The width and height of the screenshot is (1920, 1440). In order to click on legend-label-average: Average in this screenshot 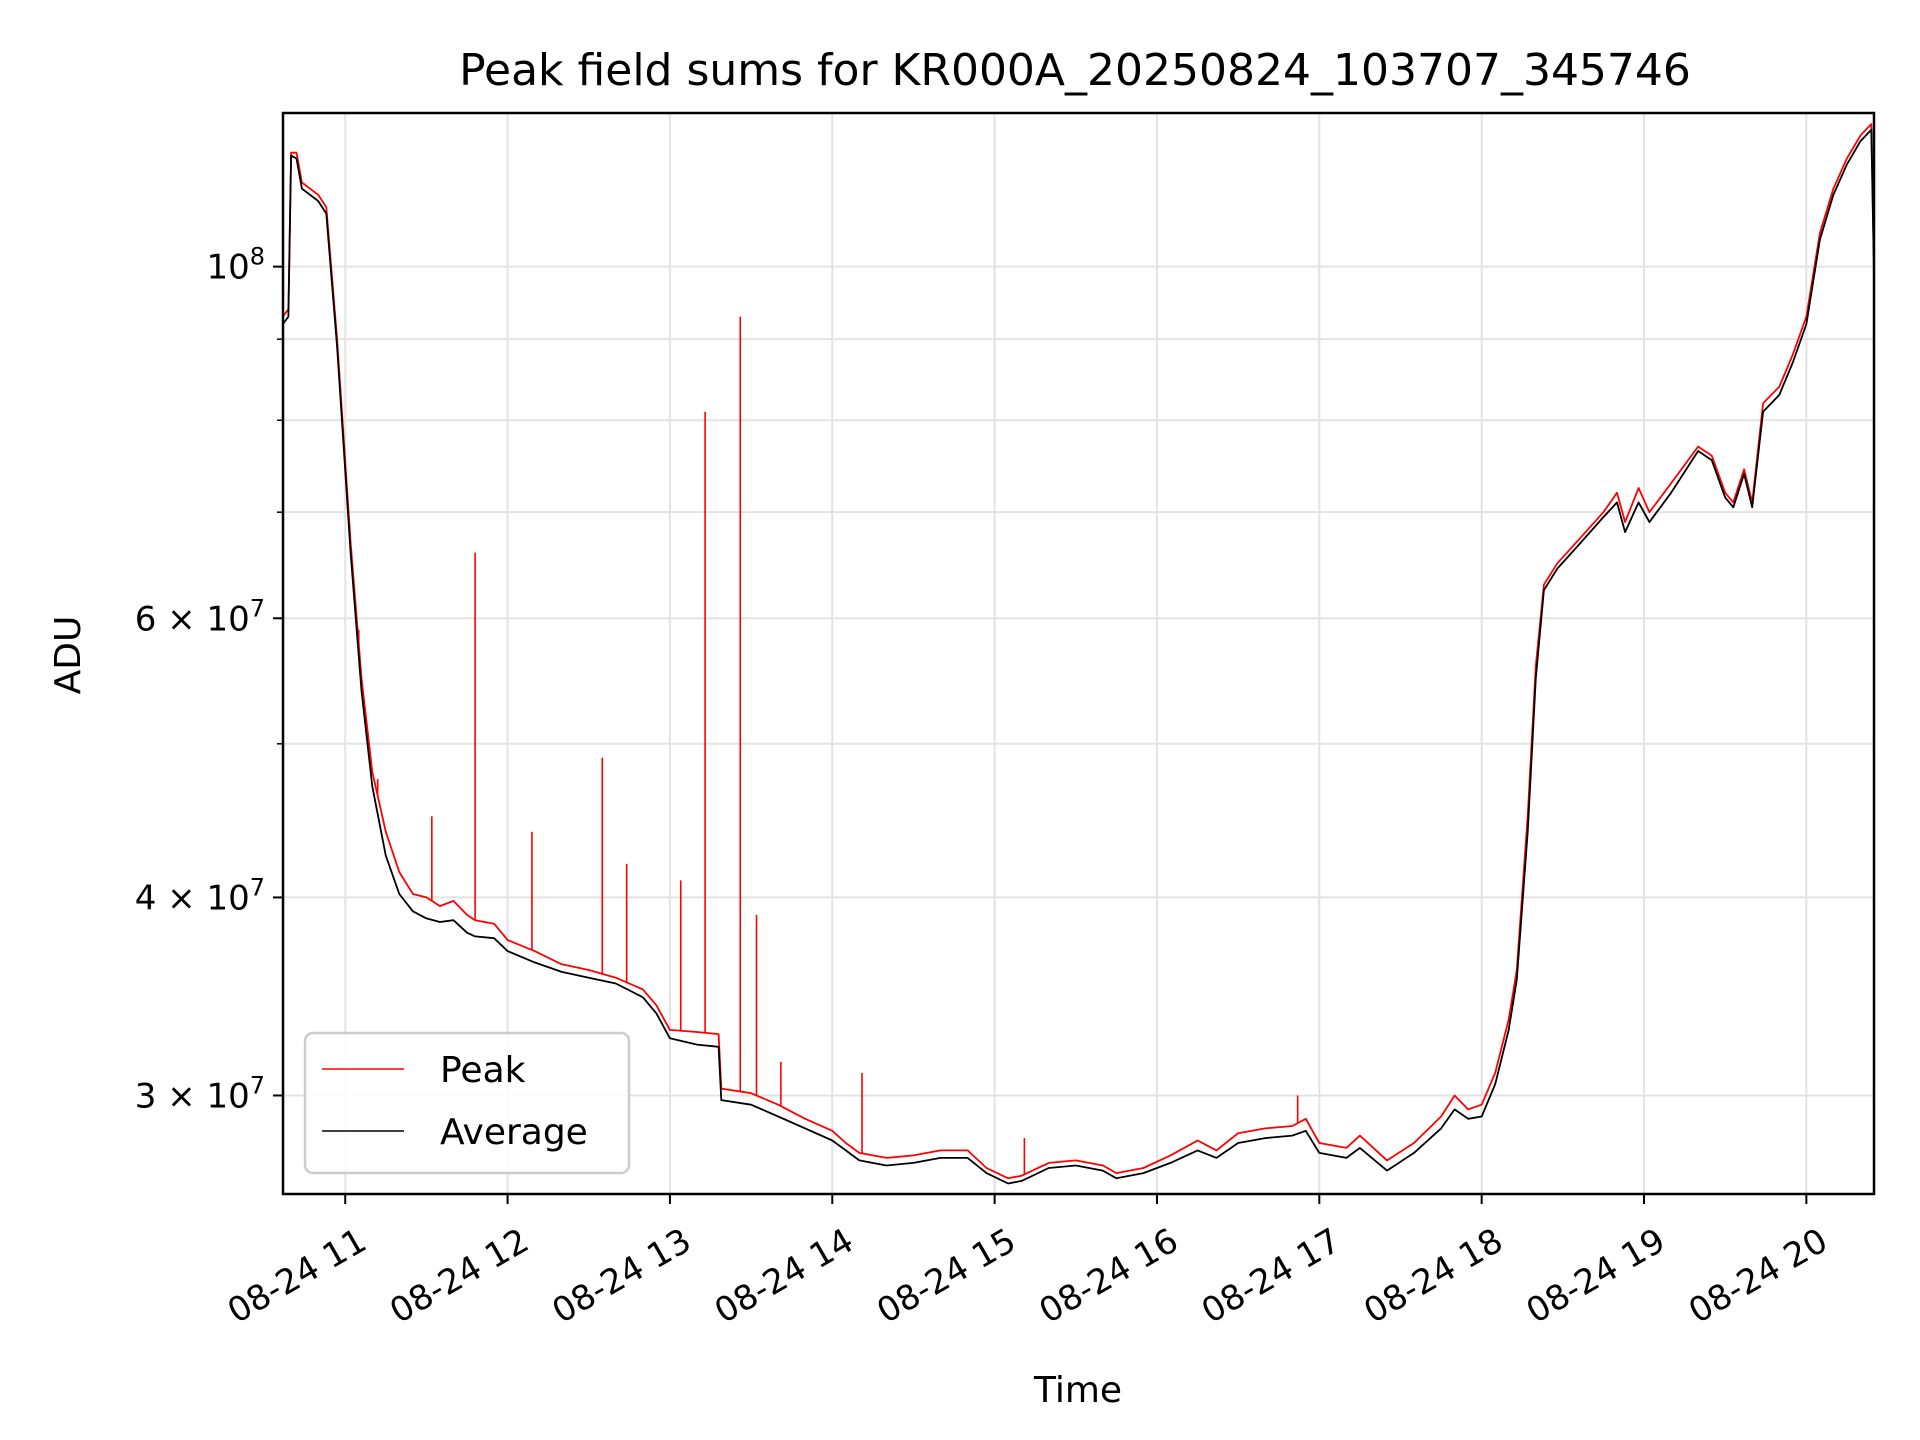, I will do `click(514, 1132)`.